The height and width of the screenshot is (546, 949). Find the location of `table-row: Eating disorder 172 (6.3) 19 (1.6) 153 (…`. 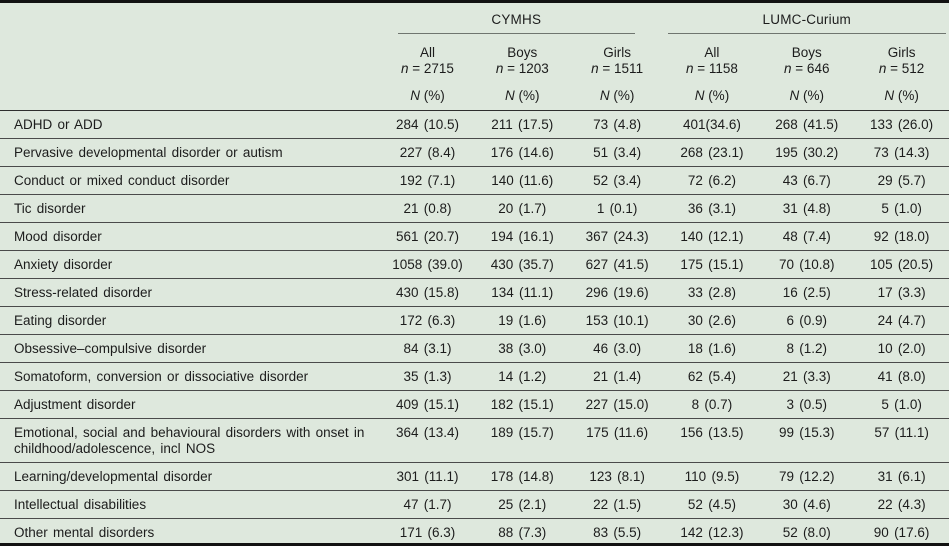

table-row: Eating disorder 172 (6.3) 19 (1.6) 153 (… is located at coordinates (474, 320).